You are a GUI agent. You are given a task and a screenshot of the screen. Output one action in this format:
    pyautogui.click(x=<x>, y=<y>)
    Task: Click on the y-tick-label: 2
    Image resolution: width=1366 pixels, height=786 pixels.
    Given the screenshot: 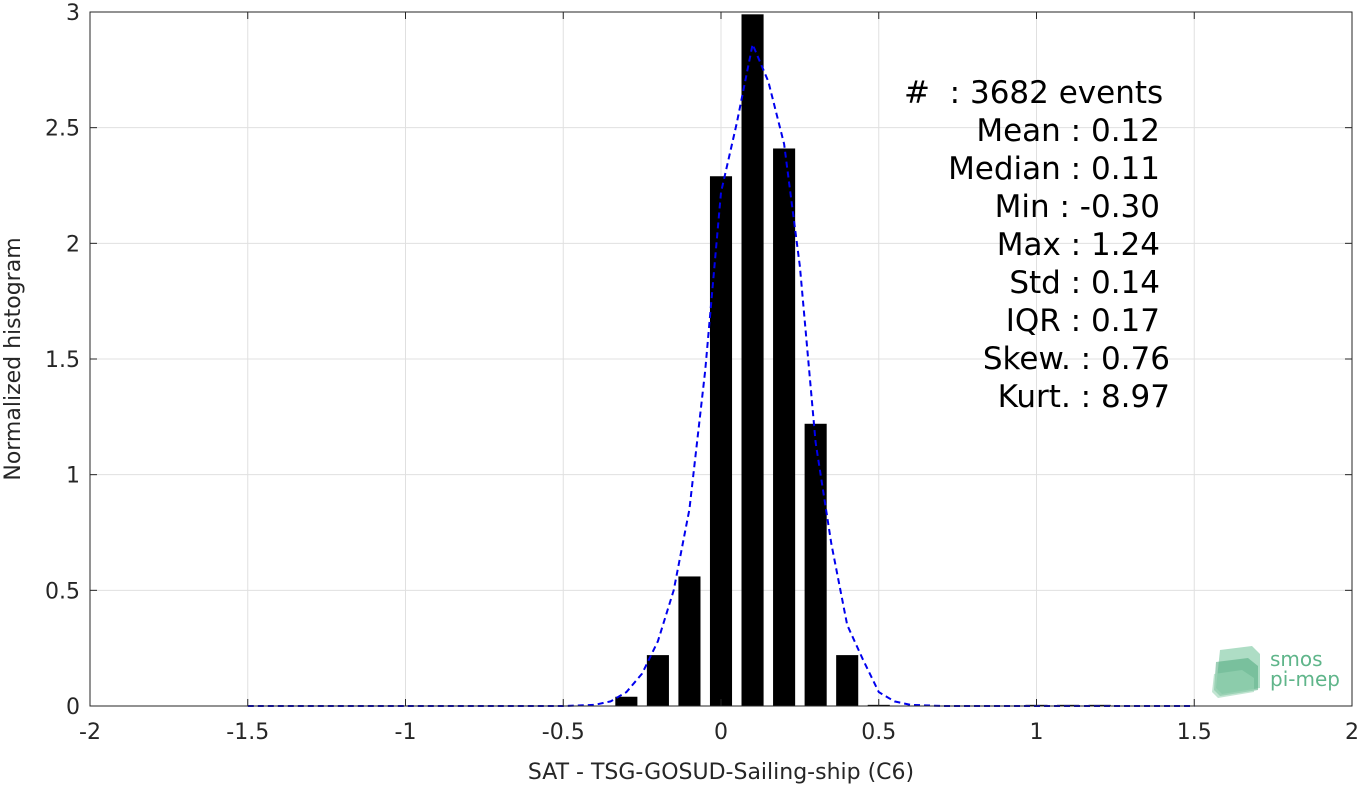 What is the action you would take?
    pyautogui.click(x=73, y=244)
    